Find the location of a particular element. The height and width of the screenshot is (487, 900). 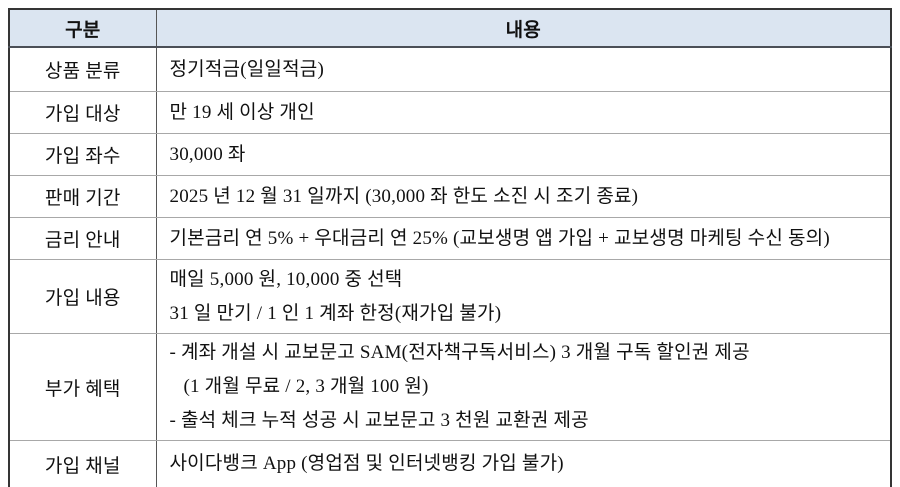

content-line: (1 개월 무료 / 2, 3 개월 100 원) is located at coordinates (306, 386).